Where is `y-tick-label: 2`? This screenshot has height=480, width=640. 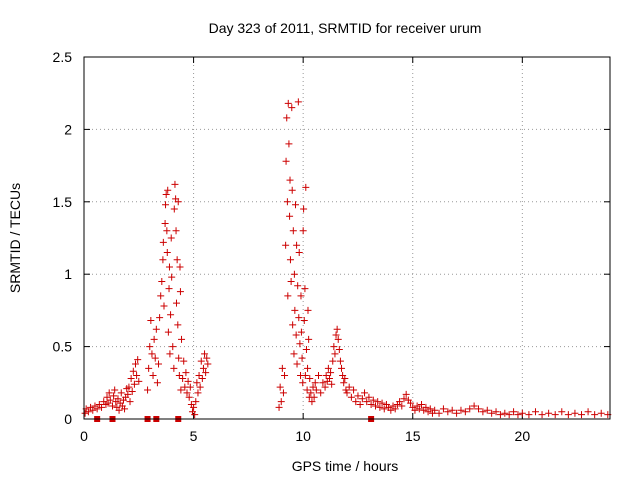
y-tick-label: 2 is located at coordinates (68, 129).